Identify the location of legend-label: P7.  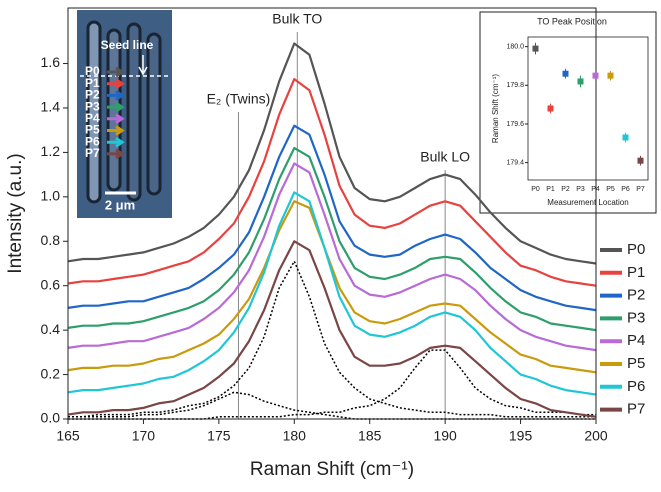
(636, 409).